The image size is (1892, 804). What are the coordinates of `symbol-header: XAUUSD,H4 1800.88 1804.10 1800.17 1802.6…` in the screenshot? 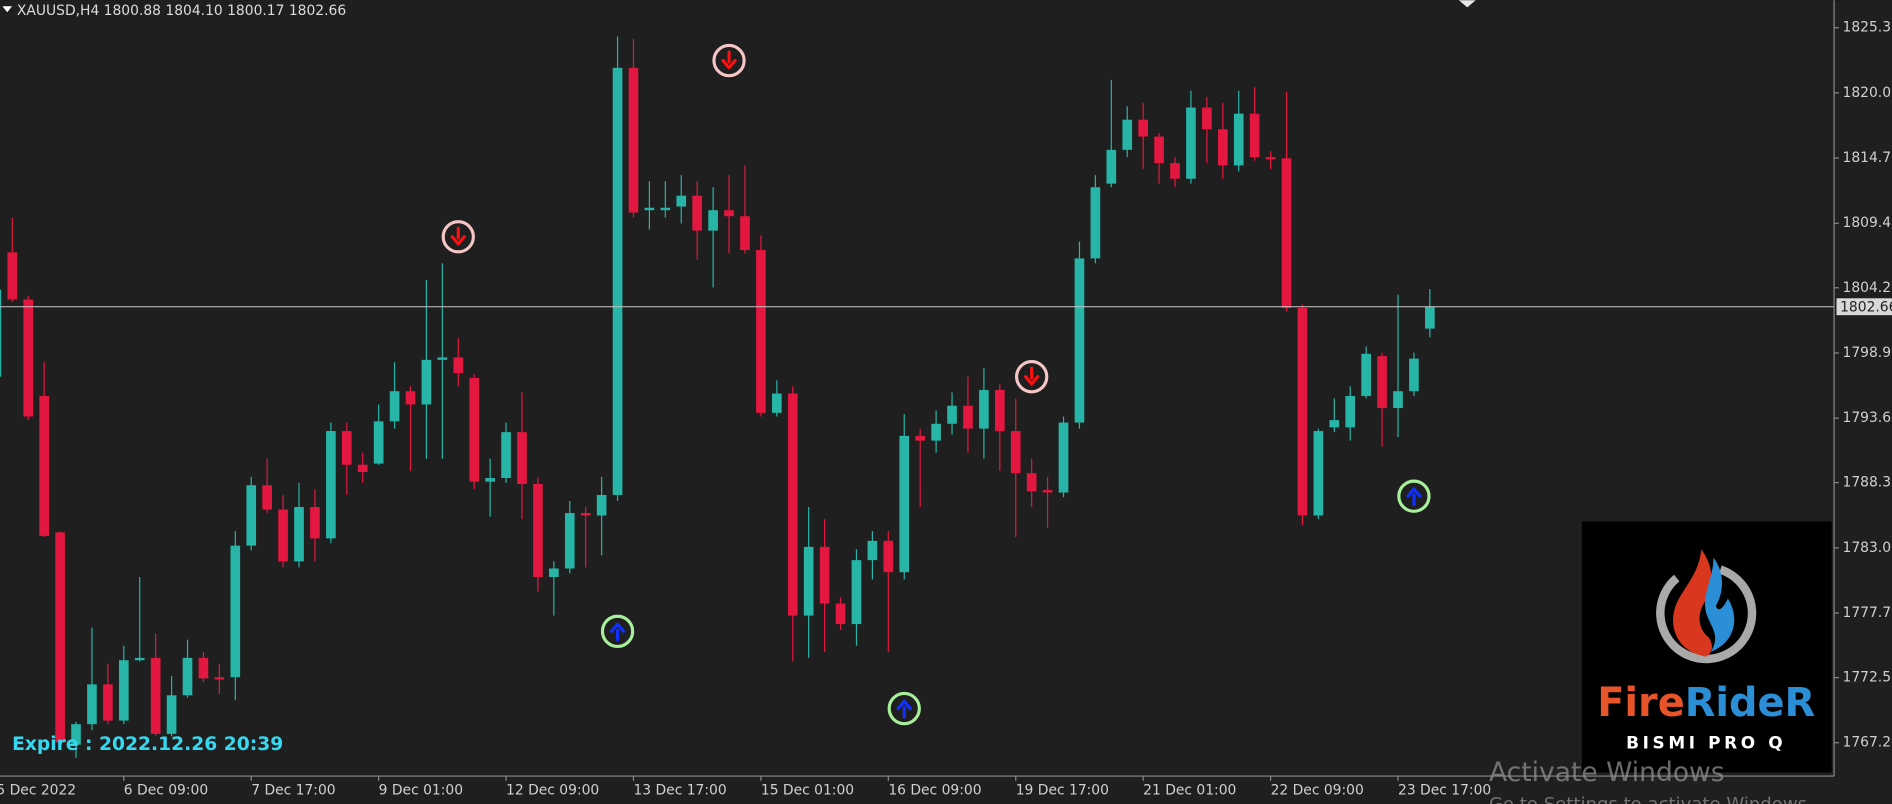 It's located at (181, 11).